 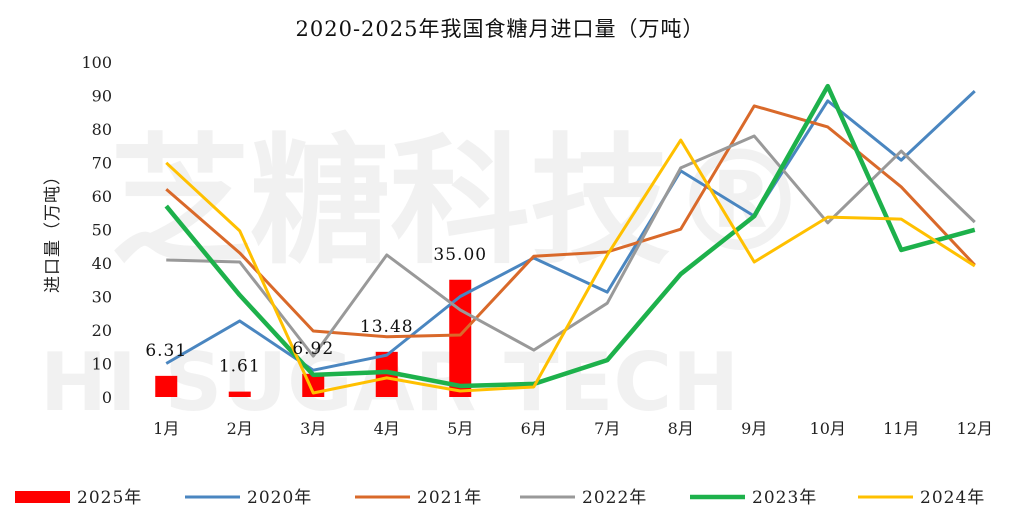 I want to click on y-tick-label: 100, so click(x=96, y=62).